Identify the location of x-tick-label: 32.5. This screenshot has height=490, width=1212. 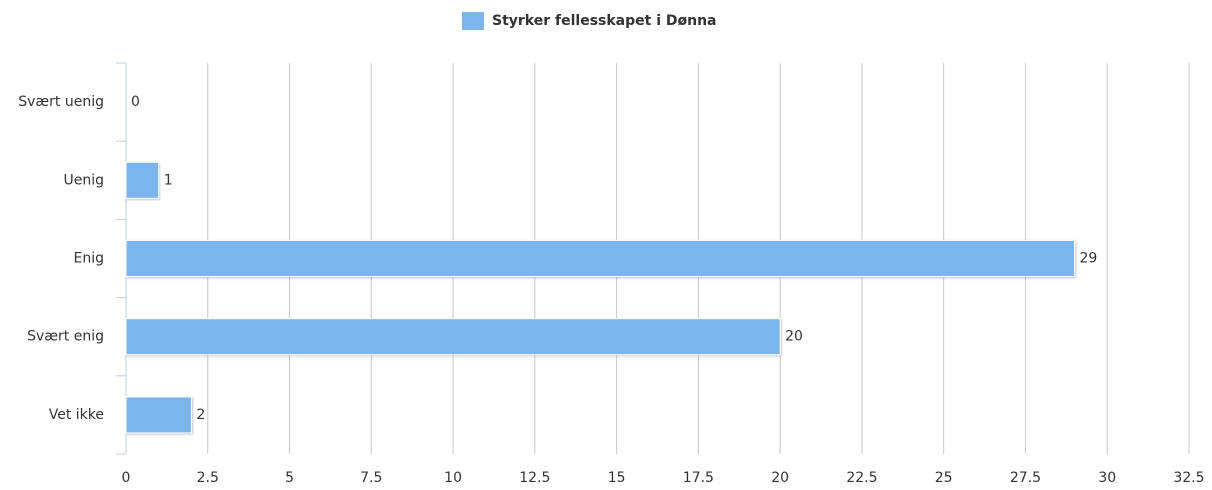
(1188, 478).